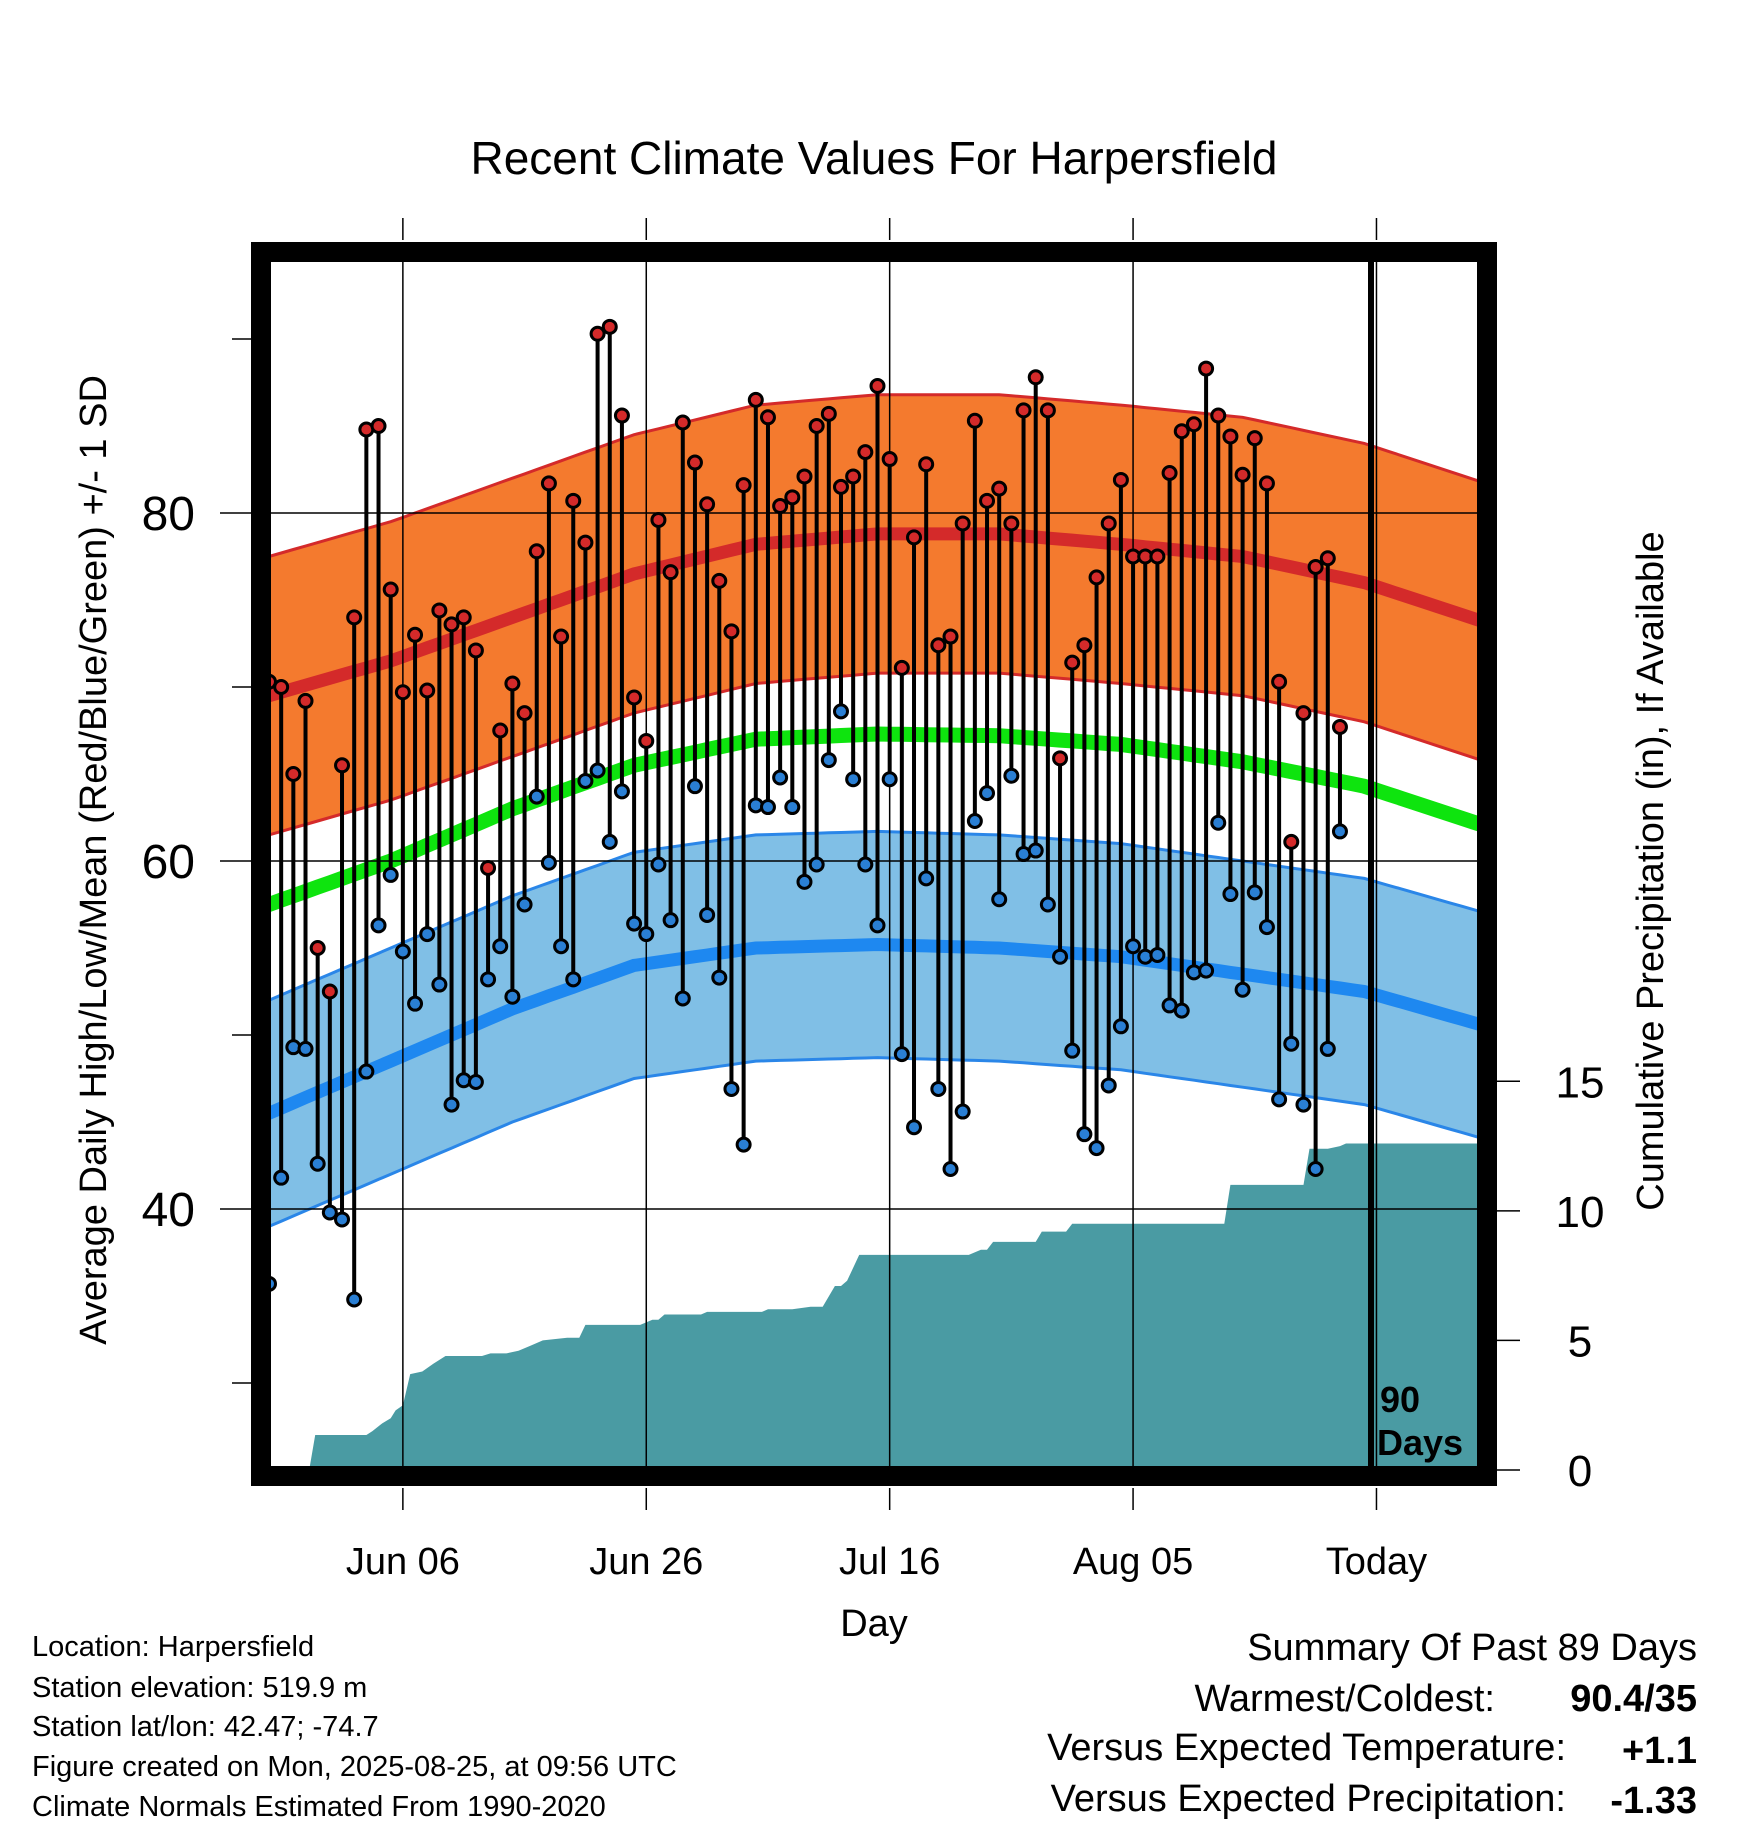  I want to click on y-tick-label: 40, so click(168, 1210).